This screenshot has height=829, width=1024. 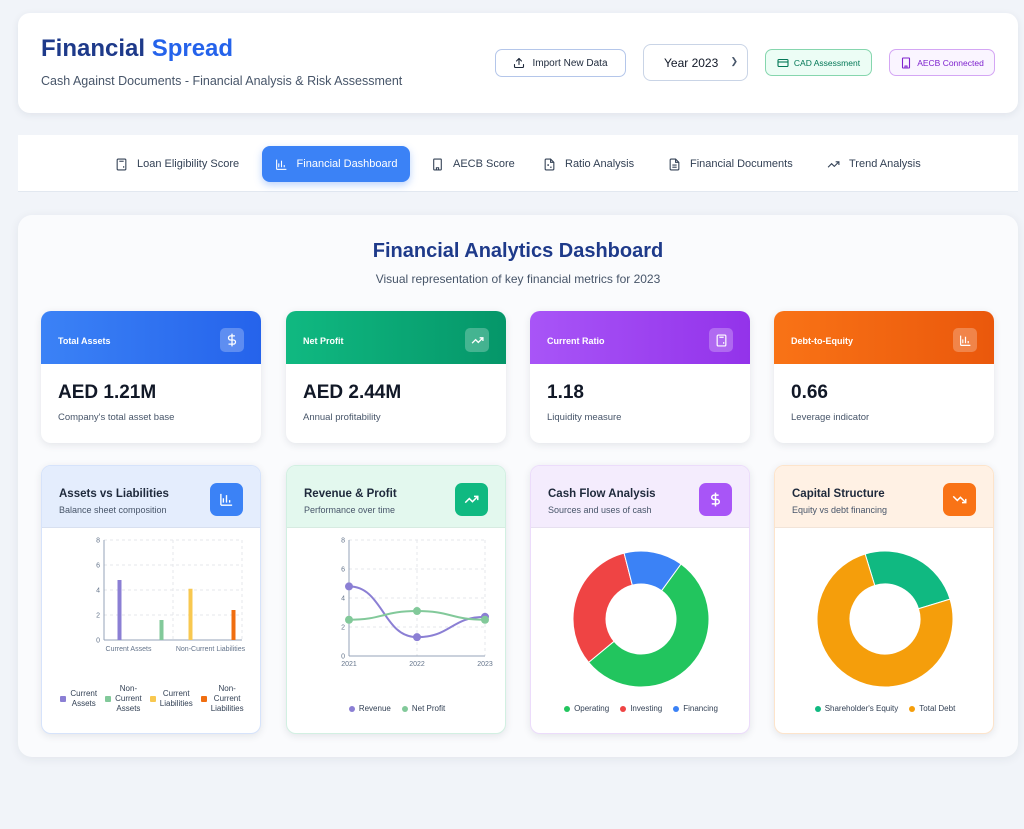 I want to click on tab-financial-documents: Financial Documents, so click(x=730, y=164).